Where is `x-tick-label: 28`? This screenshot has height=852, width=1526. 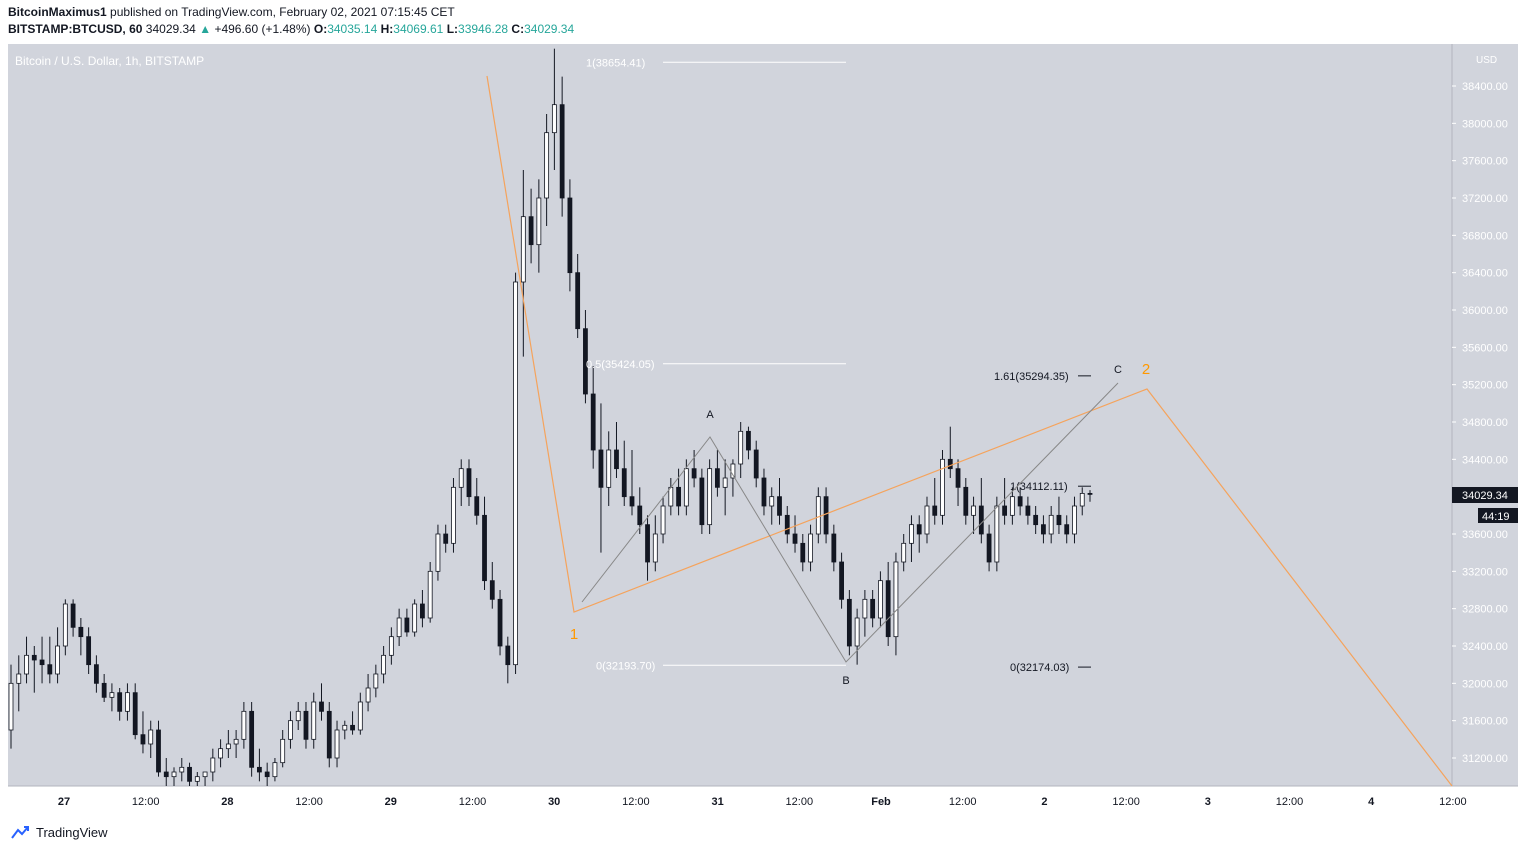
x-tick-label: 28 is located at coordinates (227, 802).